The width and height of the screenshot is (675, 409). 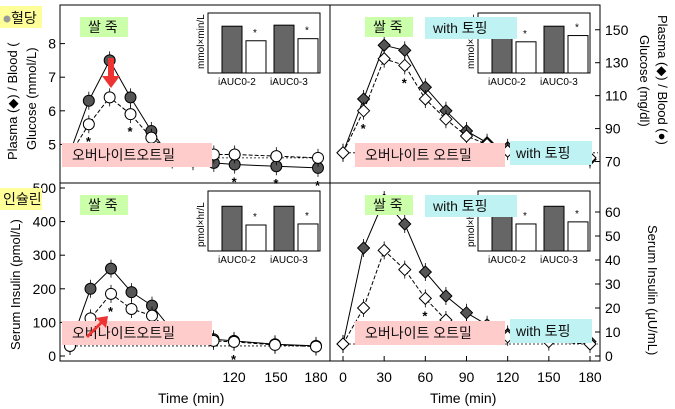 What do you see at coordinates (15, 284) in the screenshot?
I see `left-bottom-axis-label: Serum Insulin (pmol/L)` at bounding box center [15, 284].